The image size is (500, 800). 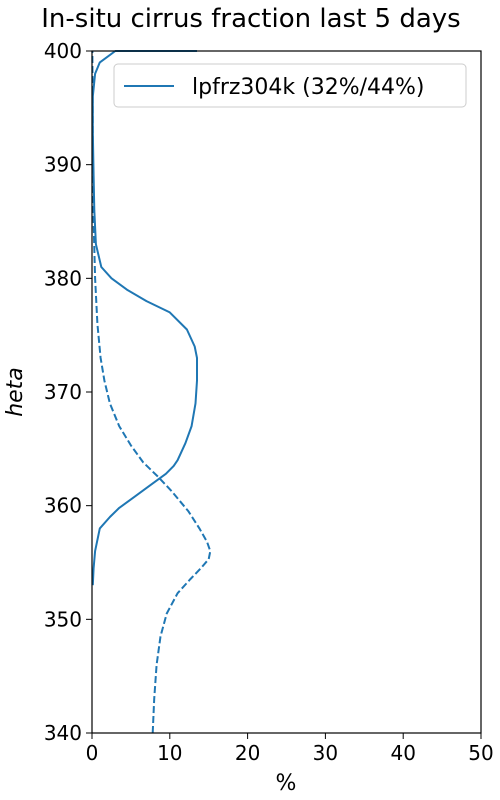 What do you see at coordinates (480, 753) in the screenshot?
I see `x-tick-label: 50` at bounding box center [480, 753].